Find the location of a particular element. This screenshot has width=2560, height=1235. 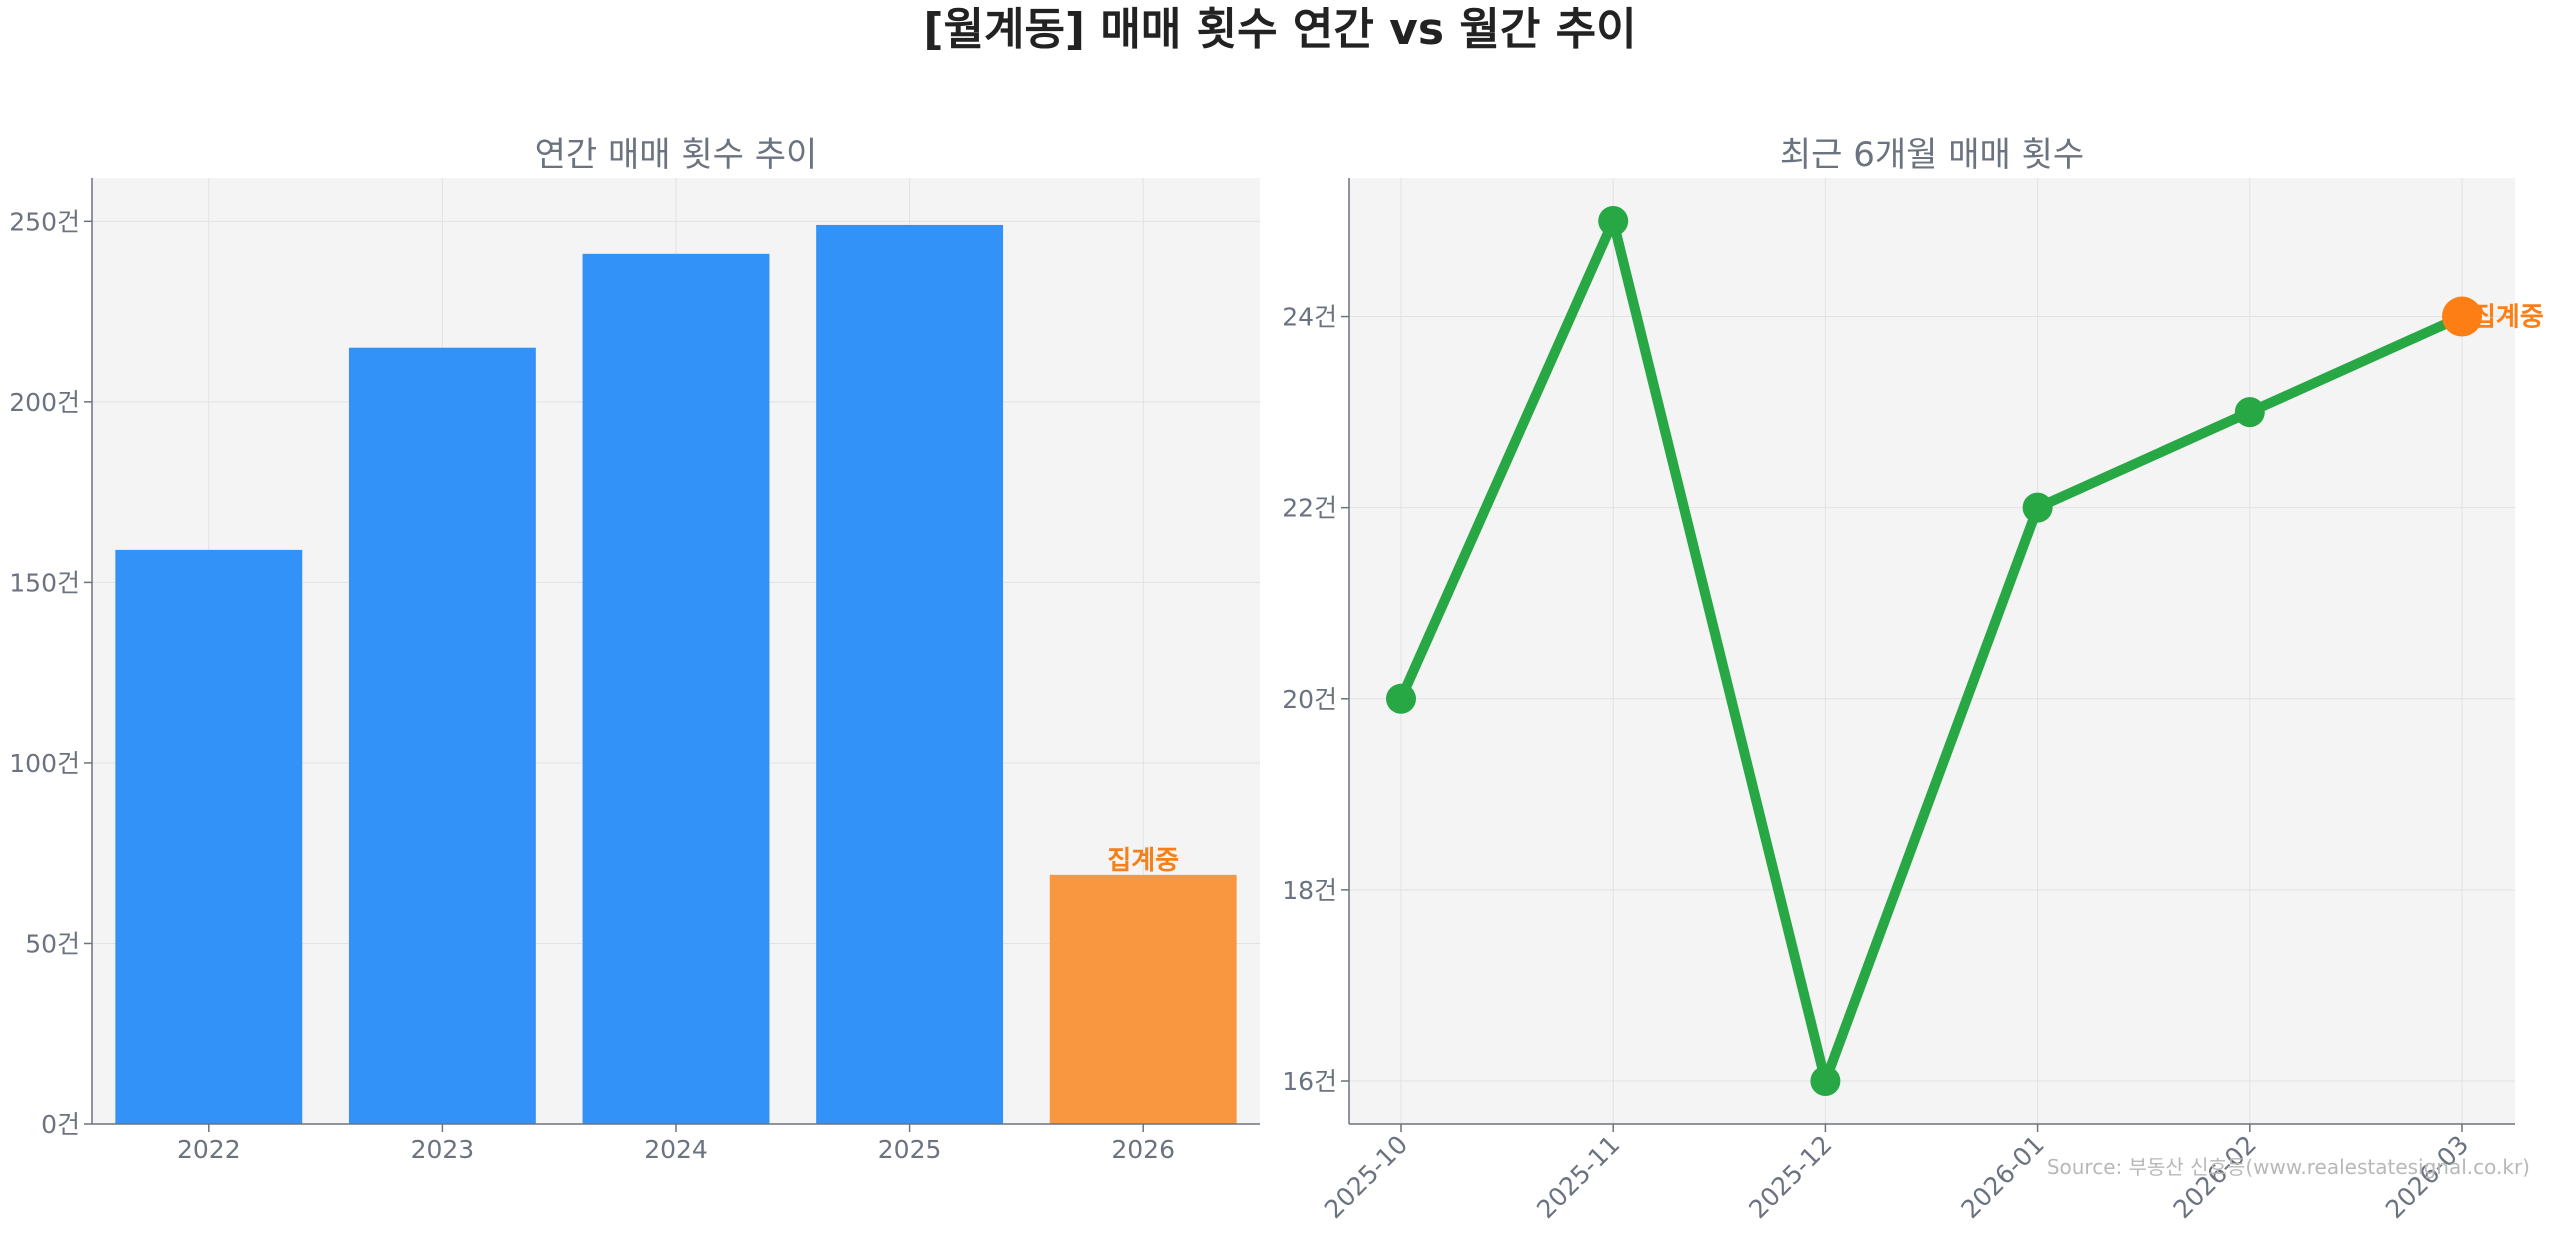

annual-y-tick-label: 250건 is located at coordinates (44, 221).